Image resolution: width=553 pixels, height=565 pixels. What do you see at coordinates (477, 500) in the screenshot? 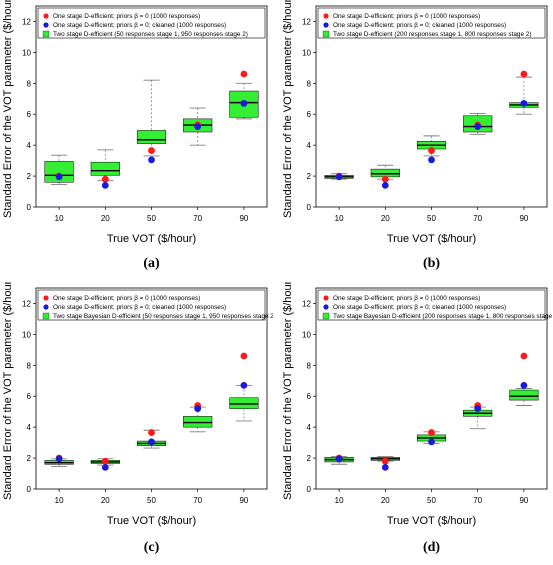
I see `x-tick-label: 70` at bounding box center [477, 500].